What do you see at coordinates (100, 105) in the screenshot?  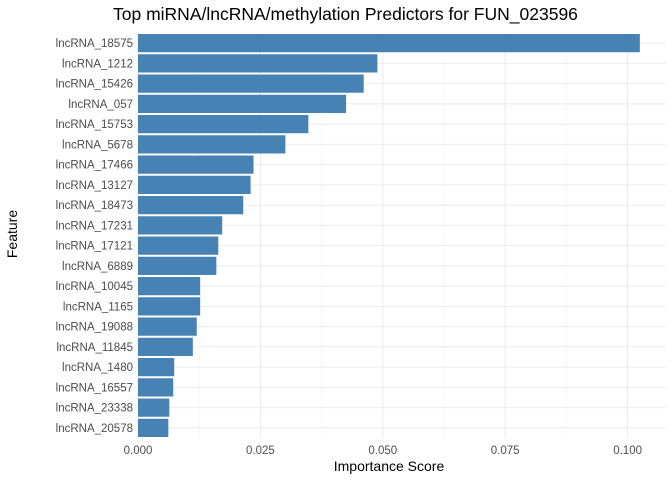 I see `y-tick-label: lncRNA_057` at bounding box center [100, 105].